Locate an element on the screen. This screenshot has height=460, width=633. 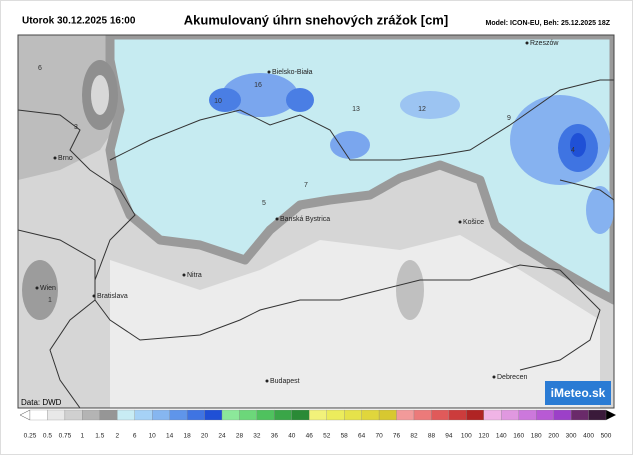
legend-label: 24 is located at coordinates (222, 436).